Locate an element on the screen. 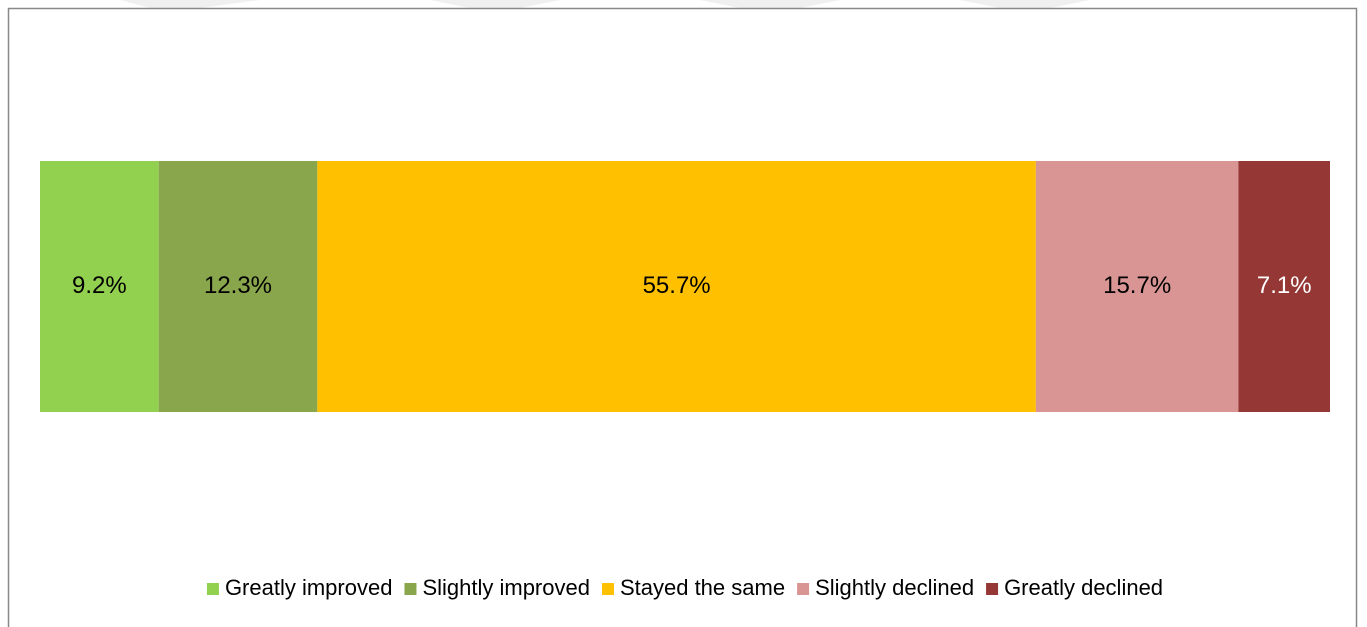 This screenshot has width=1367, height=627. legend-label: Greatly declined is located at coordinates (1083, 587).